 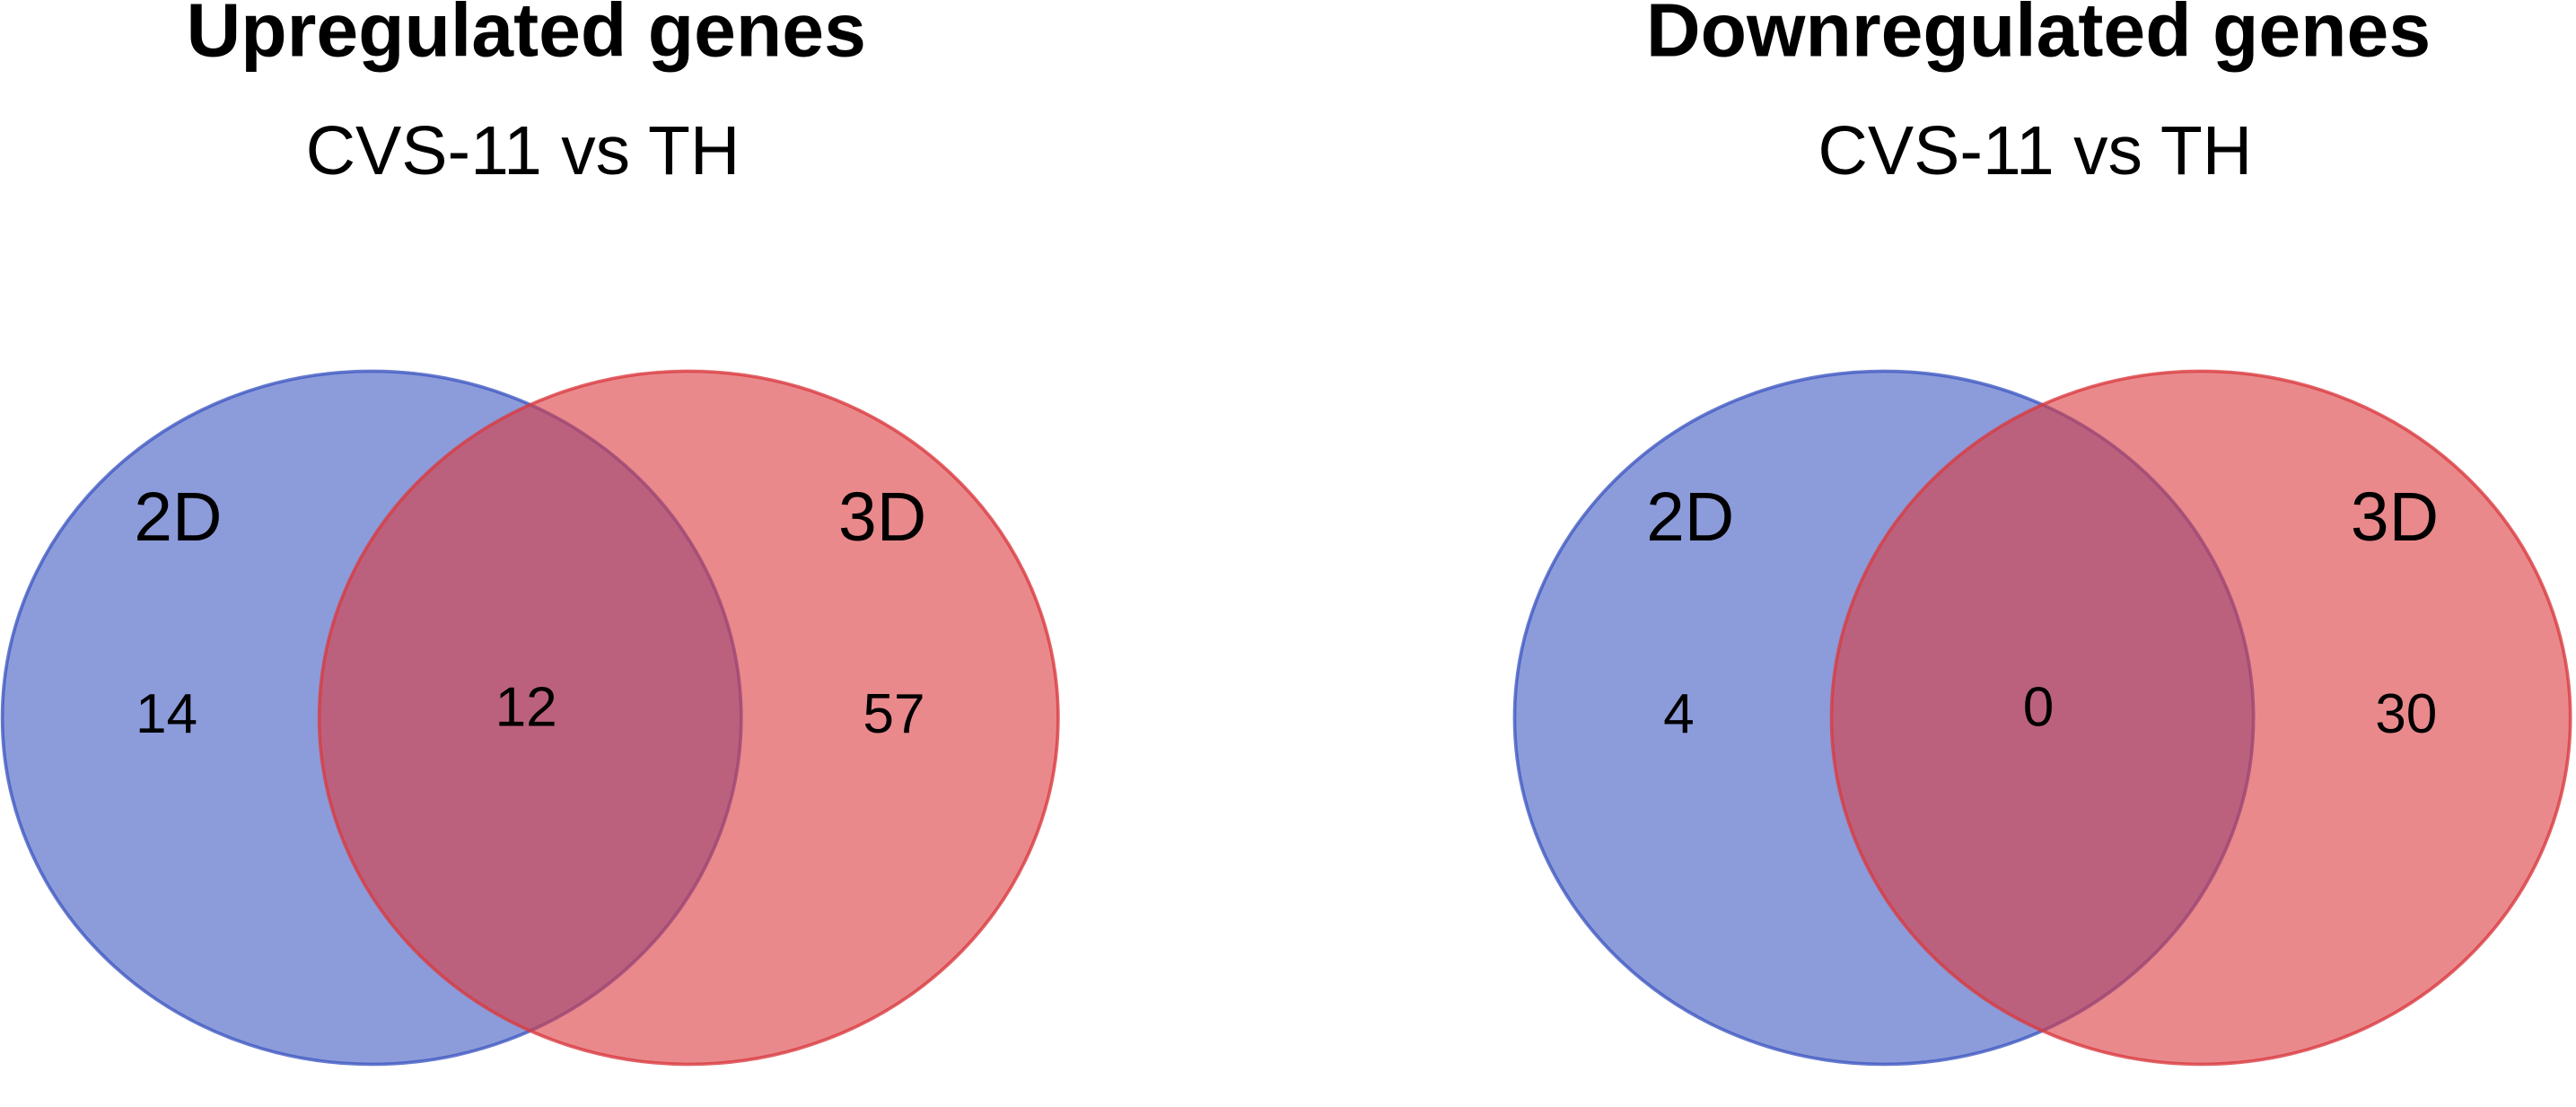 What do you see at coordinates (166, 714) in the screenshot?
I see `region-count: 14` at bounding box center [166, 714].